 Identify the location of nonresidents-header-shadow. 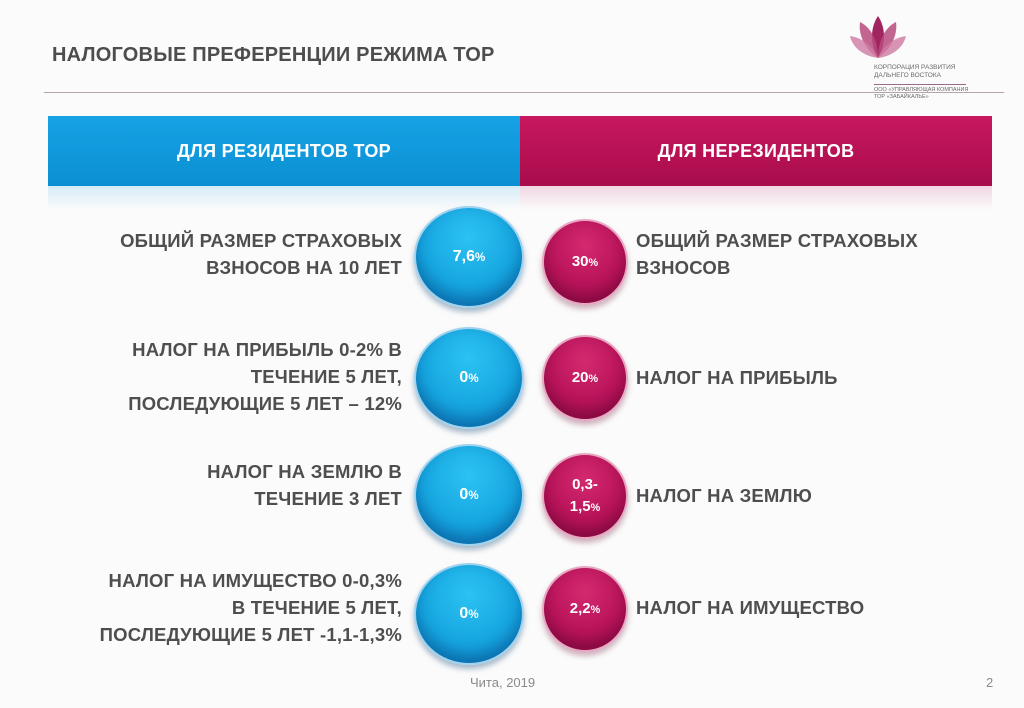
(756, 198).